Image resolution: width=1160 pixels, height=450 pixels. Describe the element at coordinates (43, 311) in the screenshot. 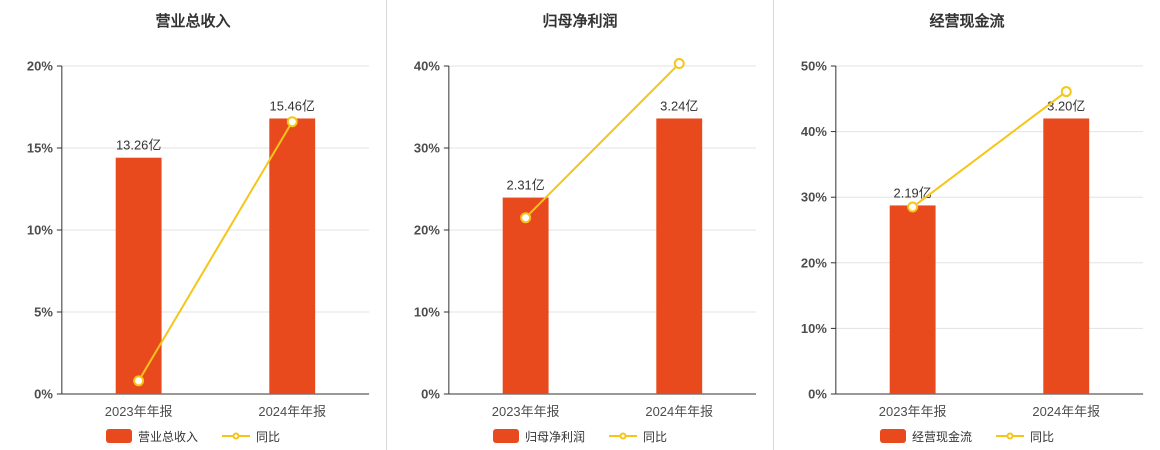

I see `y-tick-label: 5%` at that location.